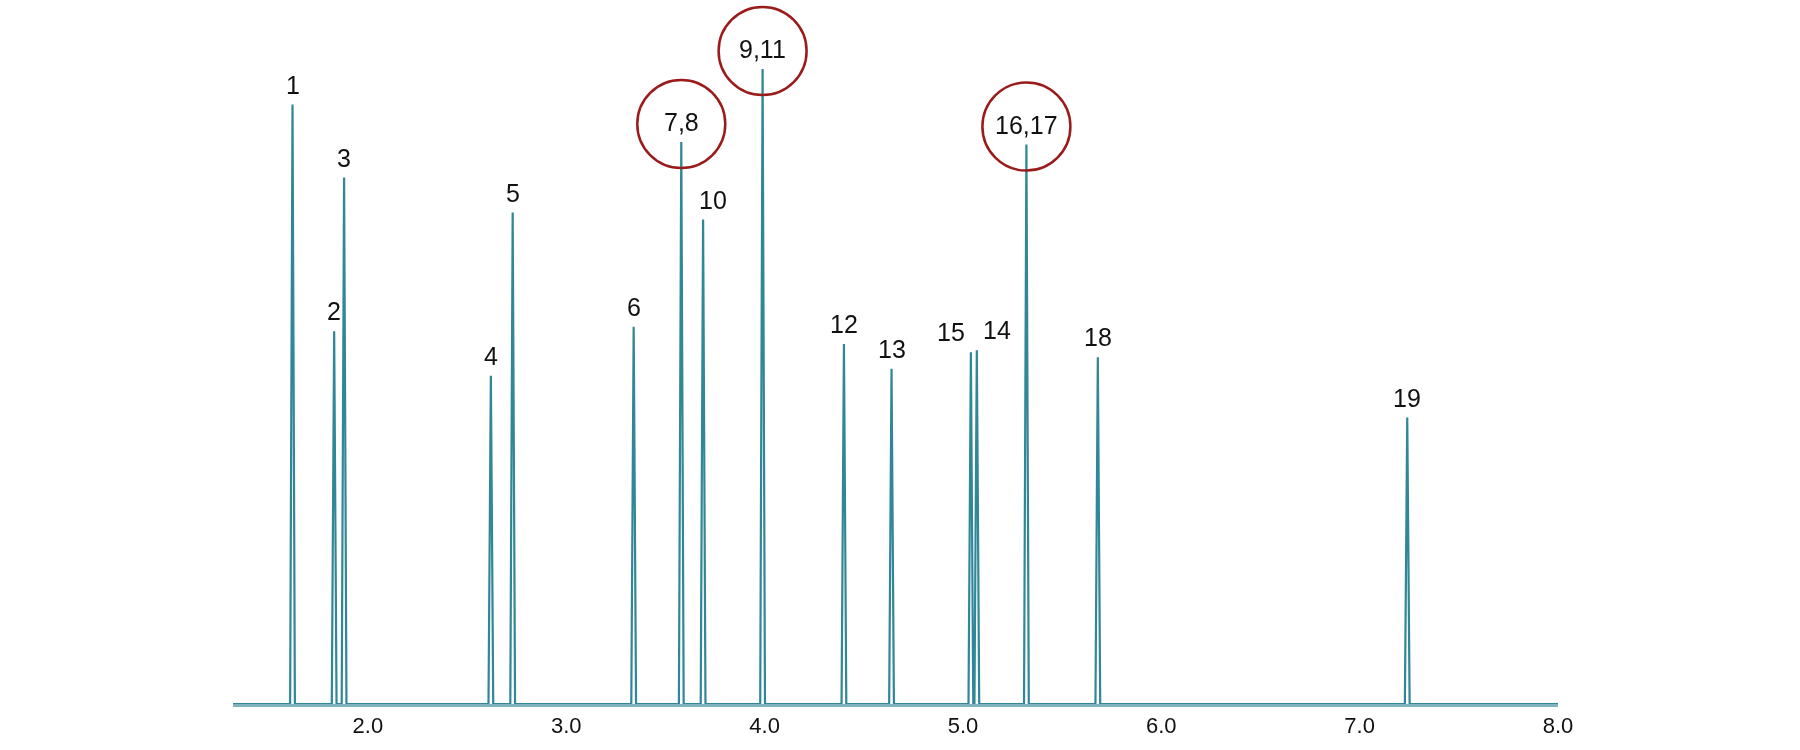  I want to click on annotation: 1, so click(293, 85).